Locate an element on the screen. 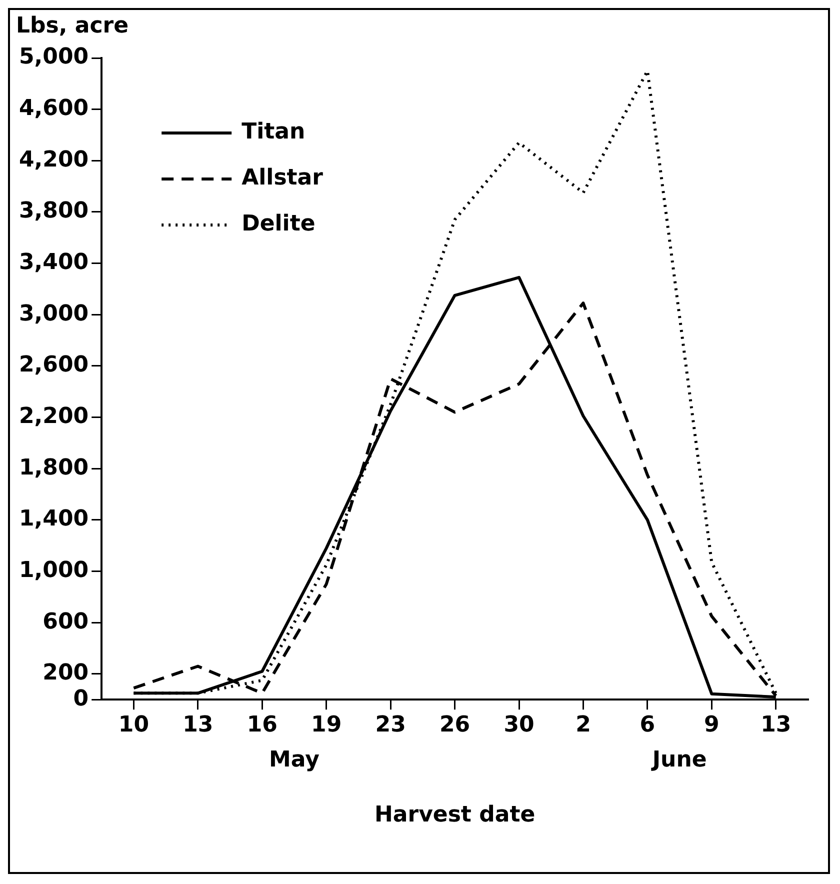  y-tick-label: 4,200 is located at coordinates (53, 159).